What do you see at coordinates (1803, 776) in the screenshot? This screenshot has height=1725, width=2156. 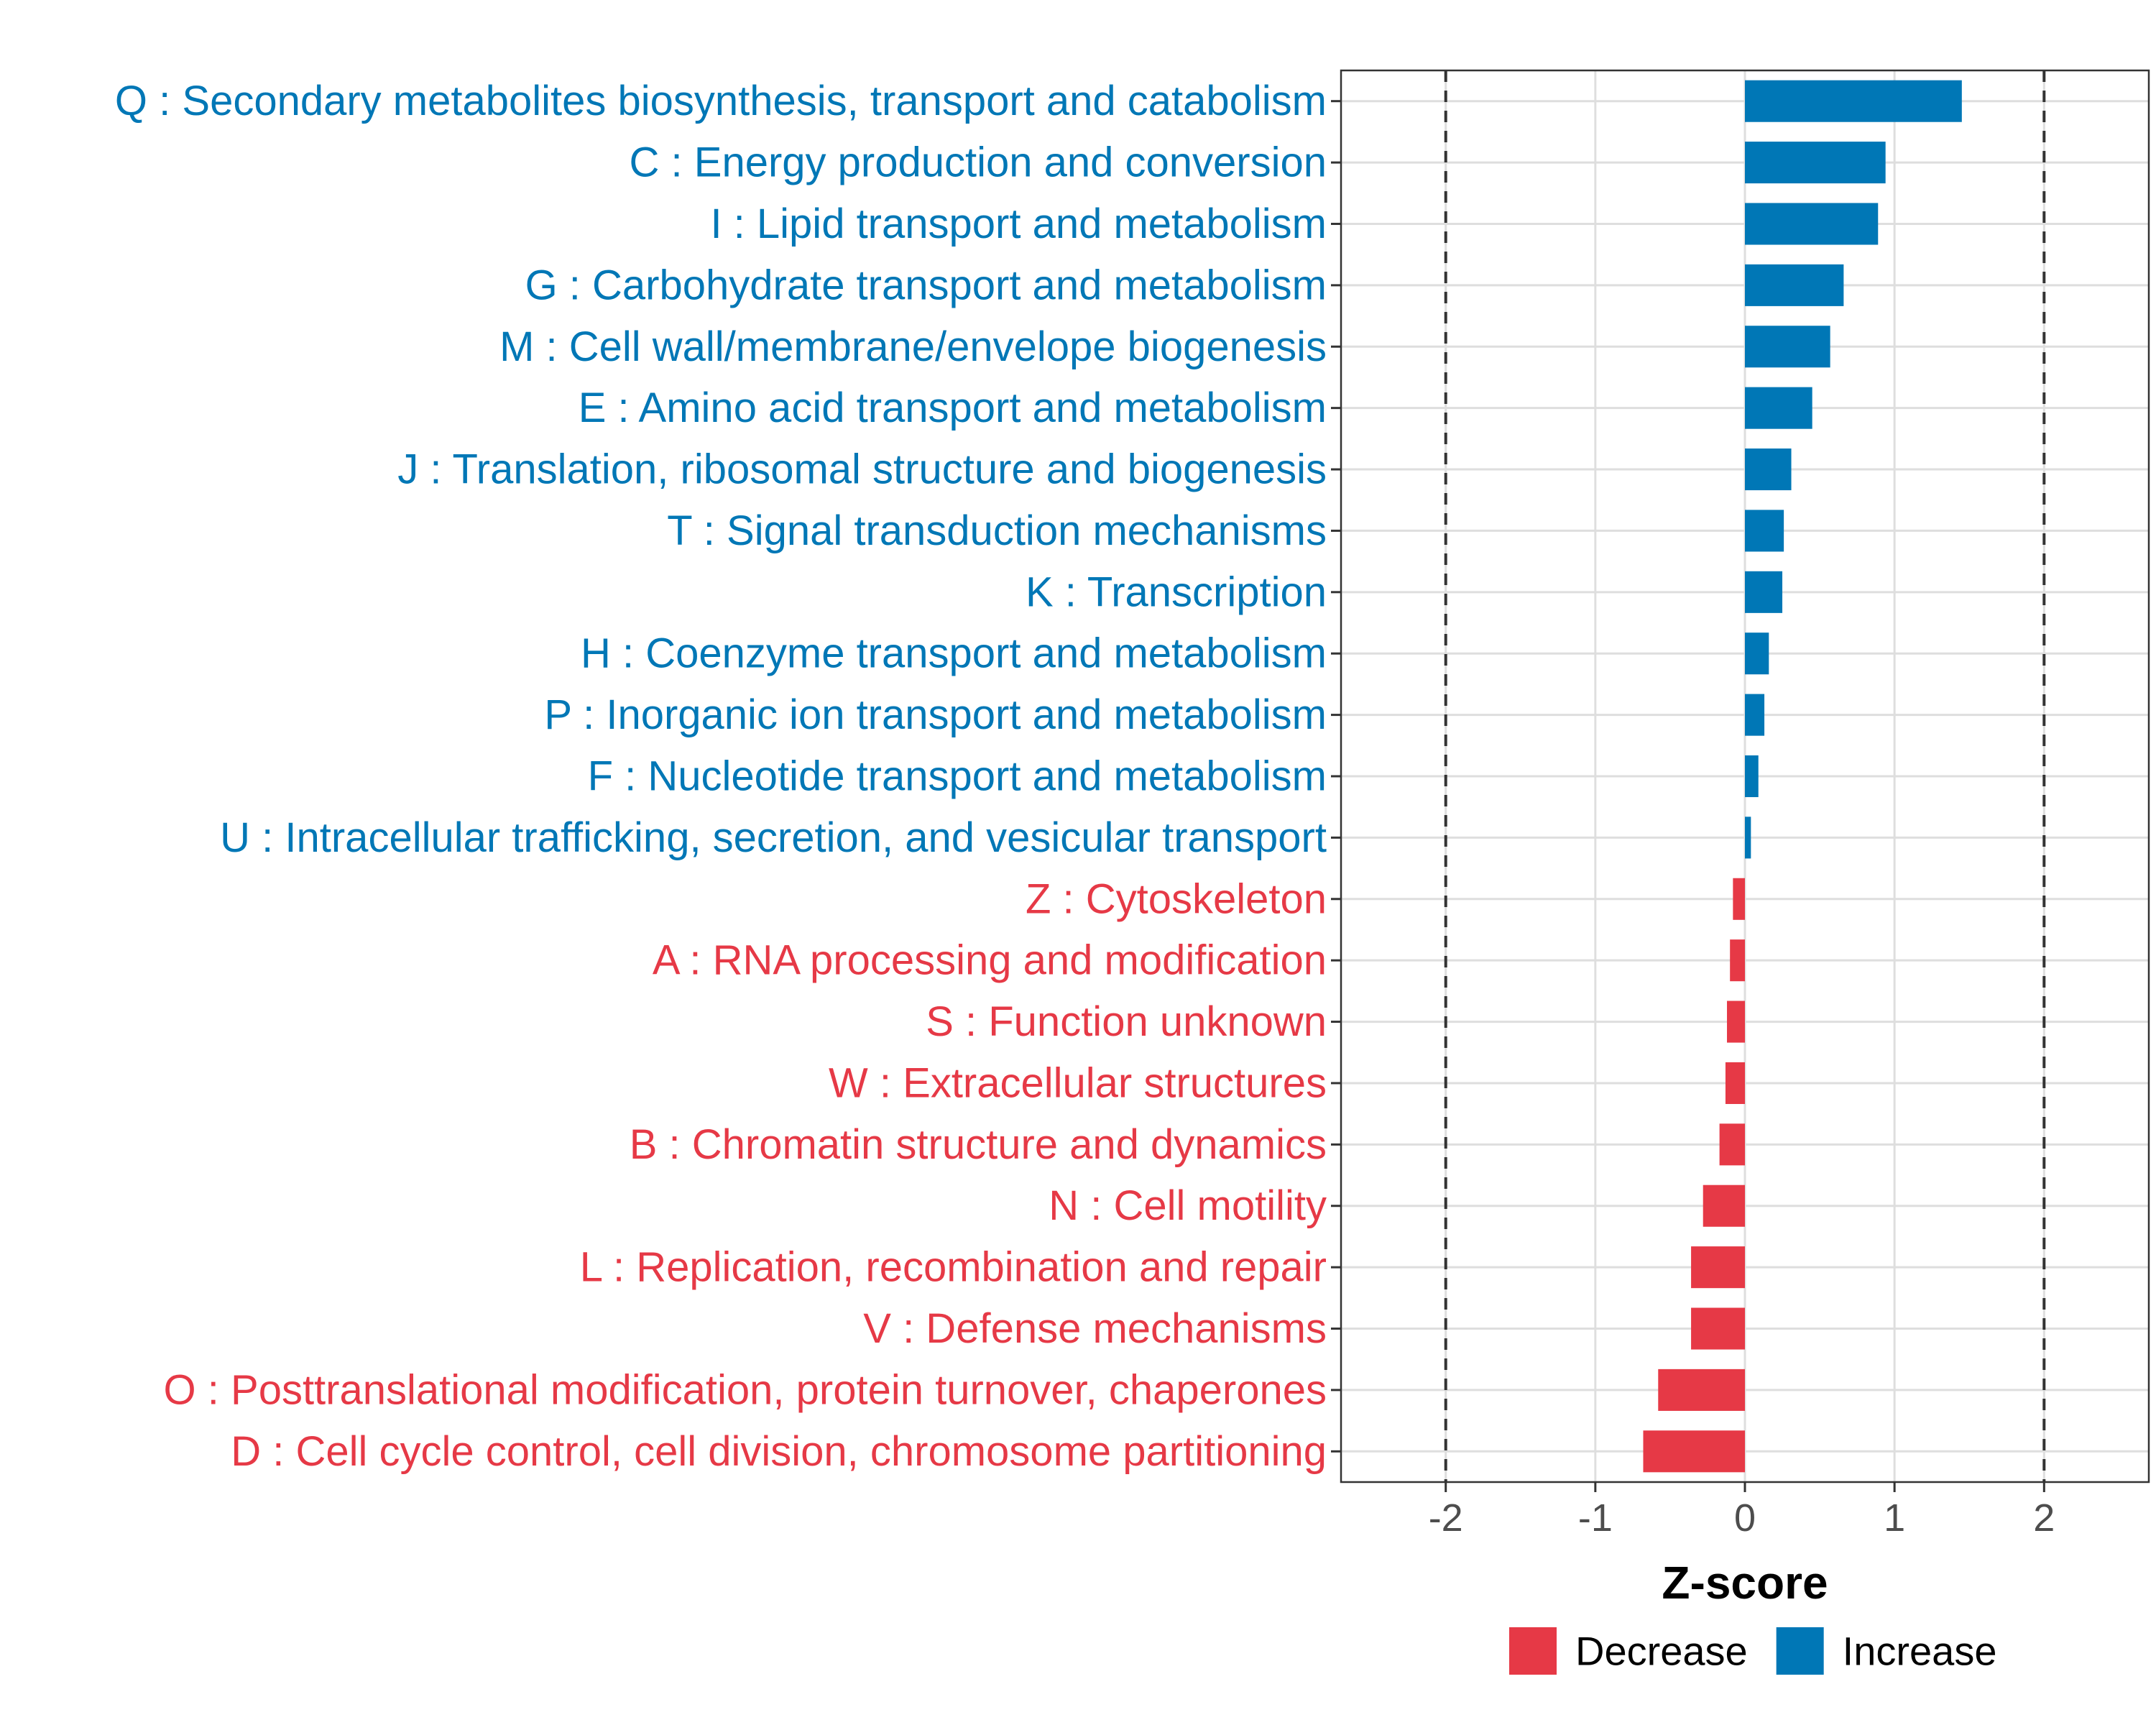 I see `bars` at bounding box center [1803, 776].